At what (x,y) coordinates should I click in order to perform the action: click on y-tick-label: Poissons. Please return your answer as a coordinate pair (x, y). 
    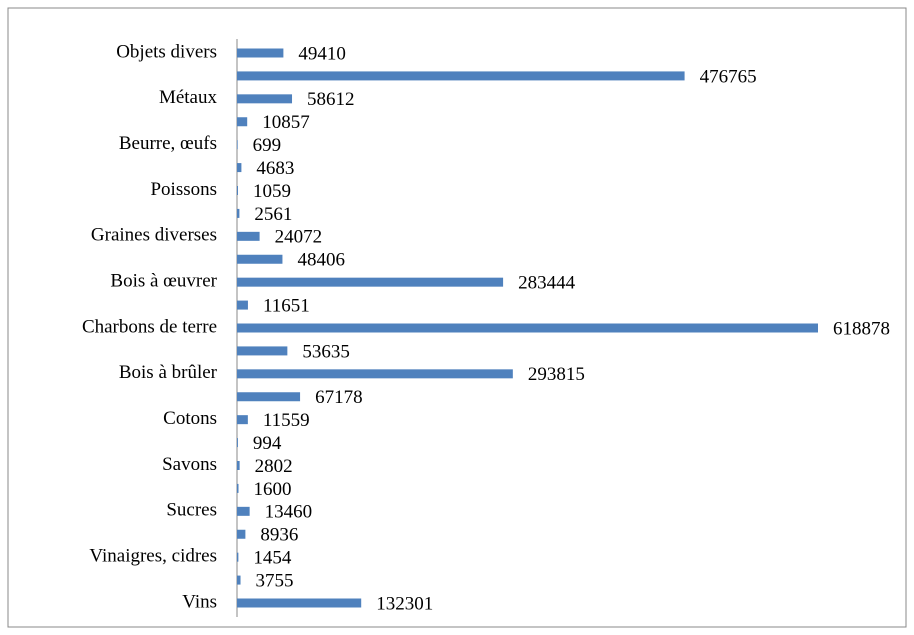
    Looking at the image, I should click on (183, 189).